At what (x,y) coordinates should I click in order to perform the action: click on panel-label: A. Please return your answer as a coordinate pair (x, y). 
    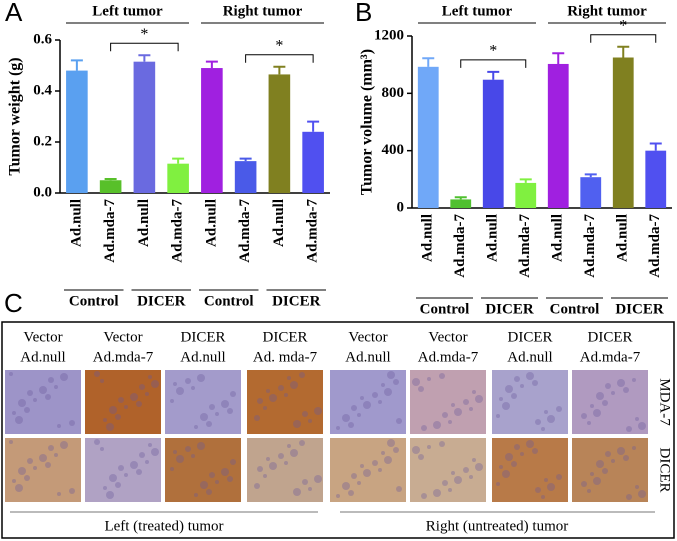
    Looking at the image, I should click on (14, 13).